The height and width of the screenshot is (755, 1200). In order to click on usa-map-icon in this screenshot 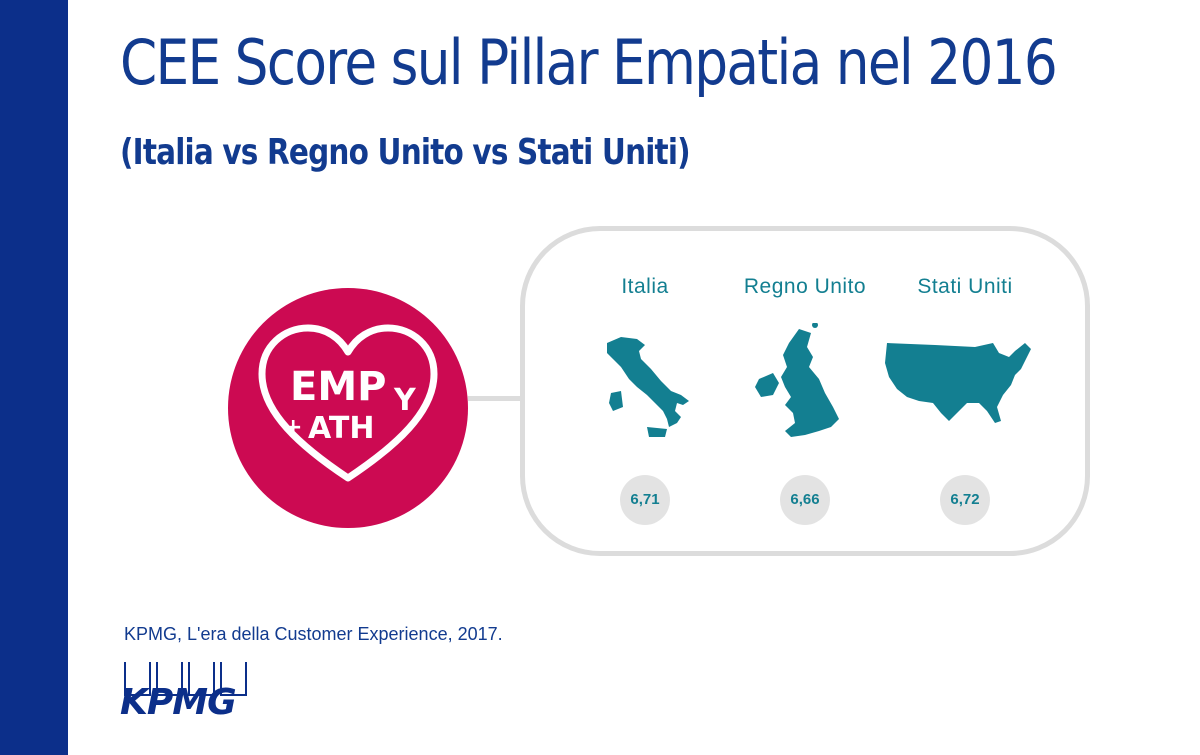, I will do `click(958, 383)`.